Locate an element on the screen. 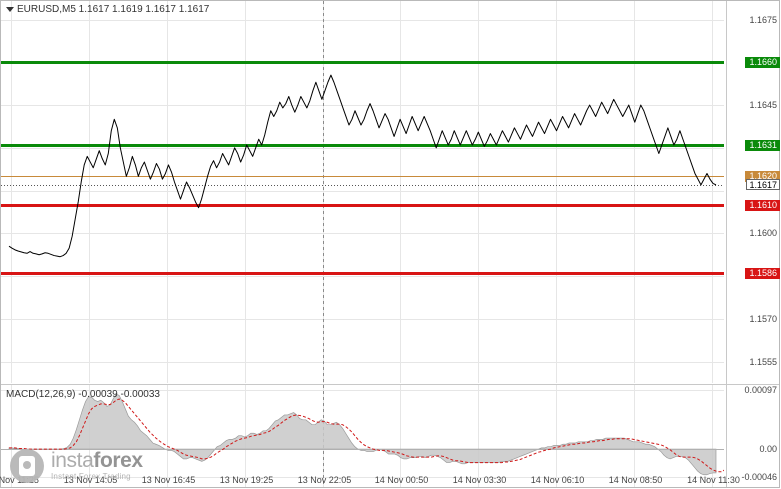 The width and height of the screenshot is (781, 489). macd-axis-tick: 0.00 is located at coordinates (768, 449).